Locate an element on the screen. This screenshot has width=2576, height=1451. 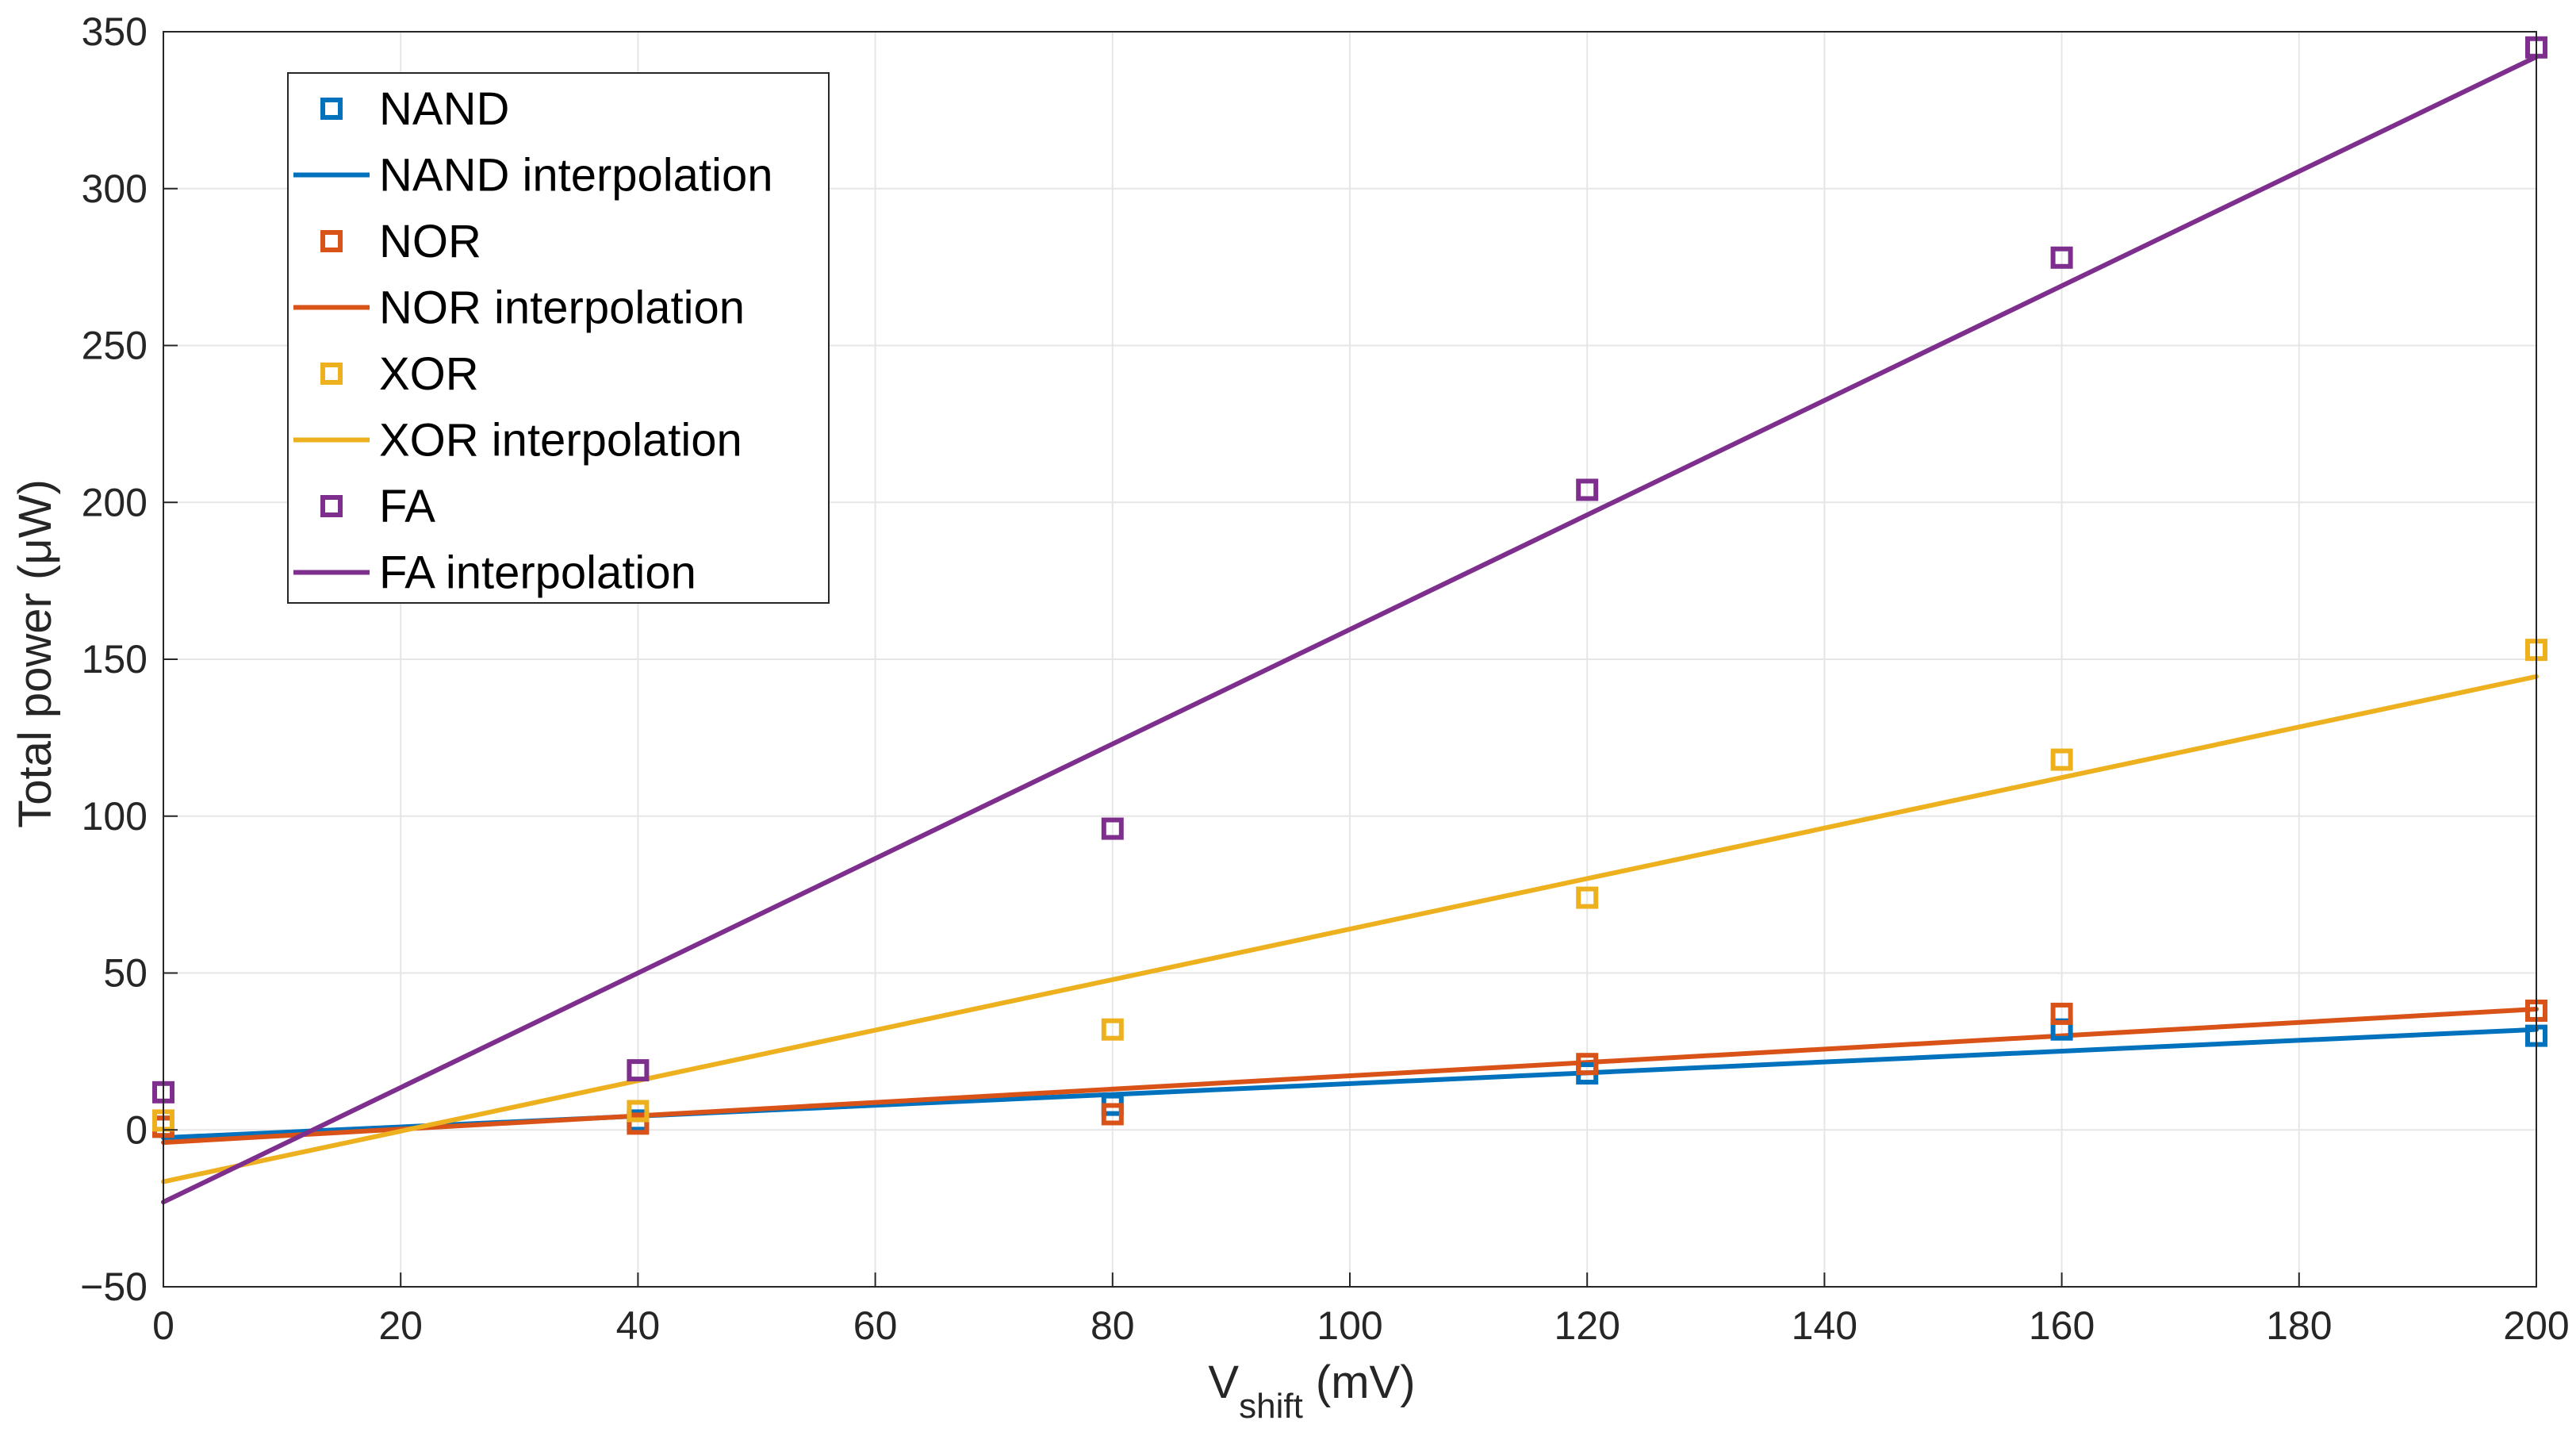
x-tick-labels: 0 20 40 60 80 100 120 140 160 180 200 is located at coordinates (1361, 1325).